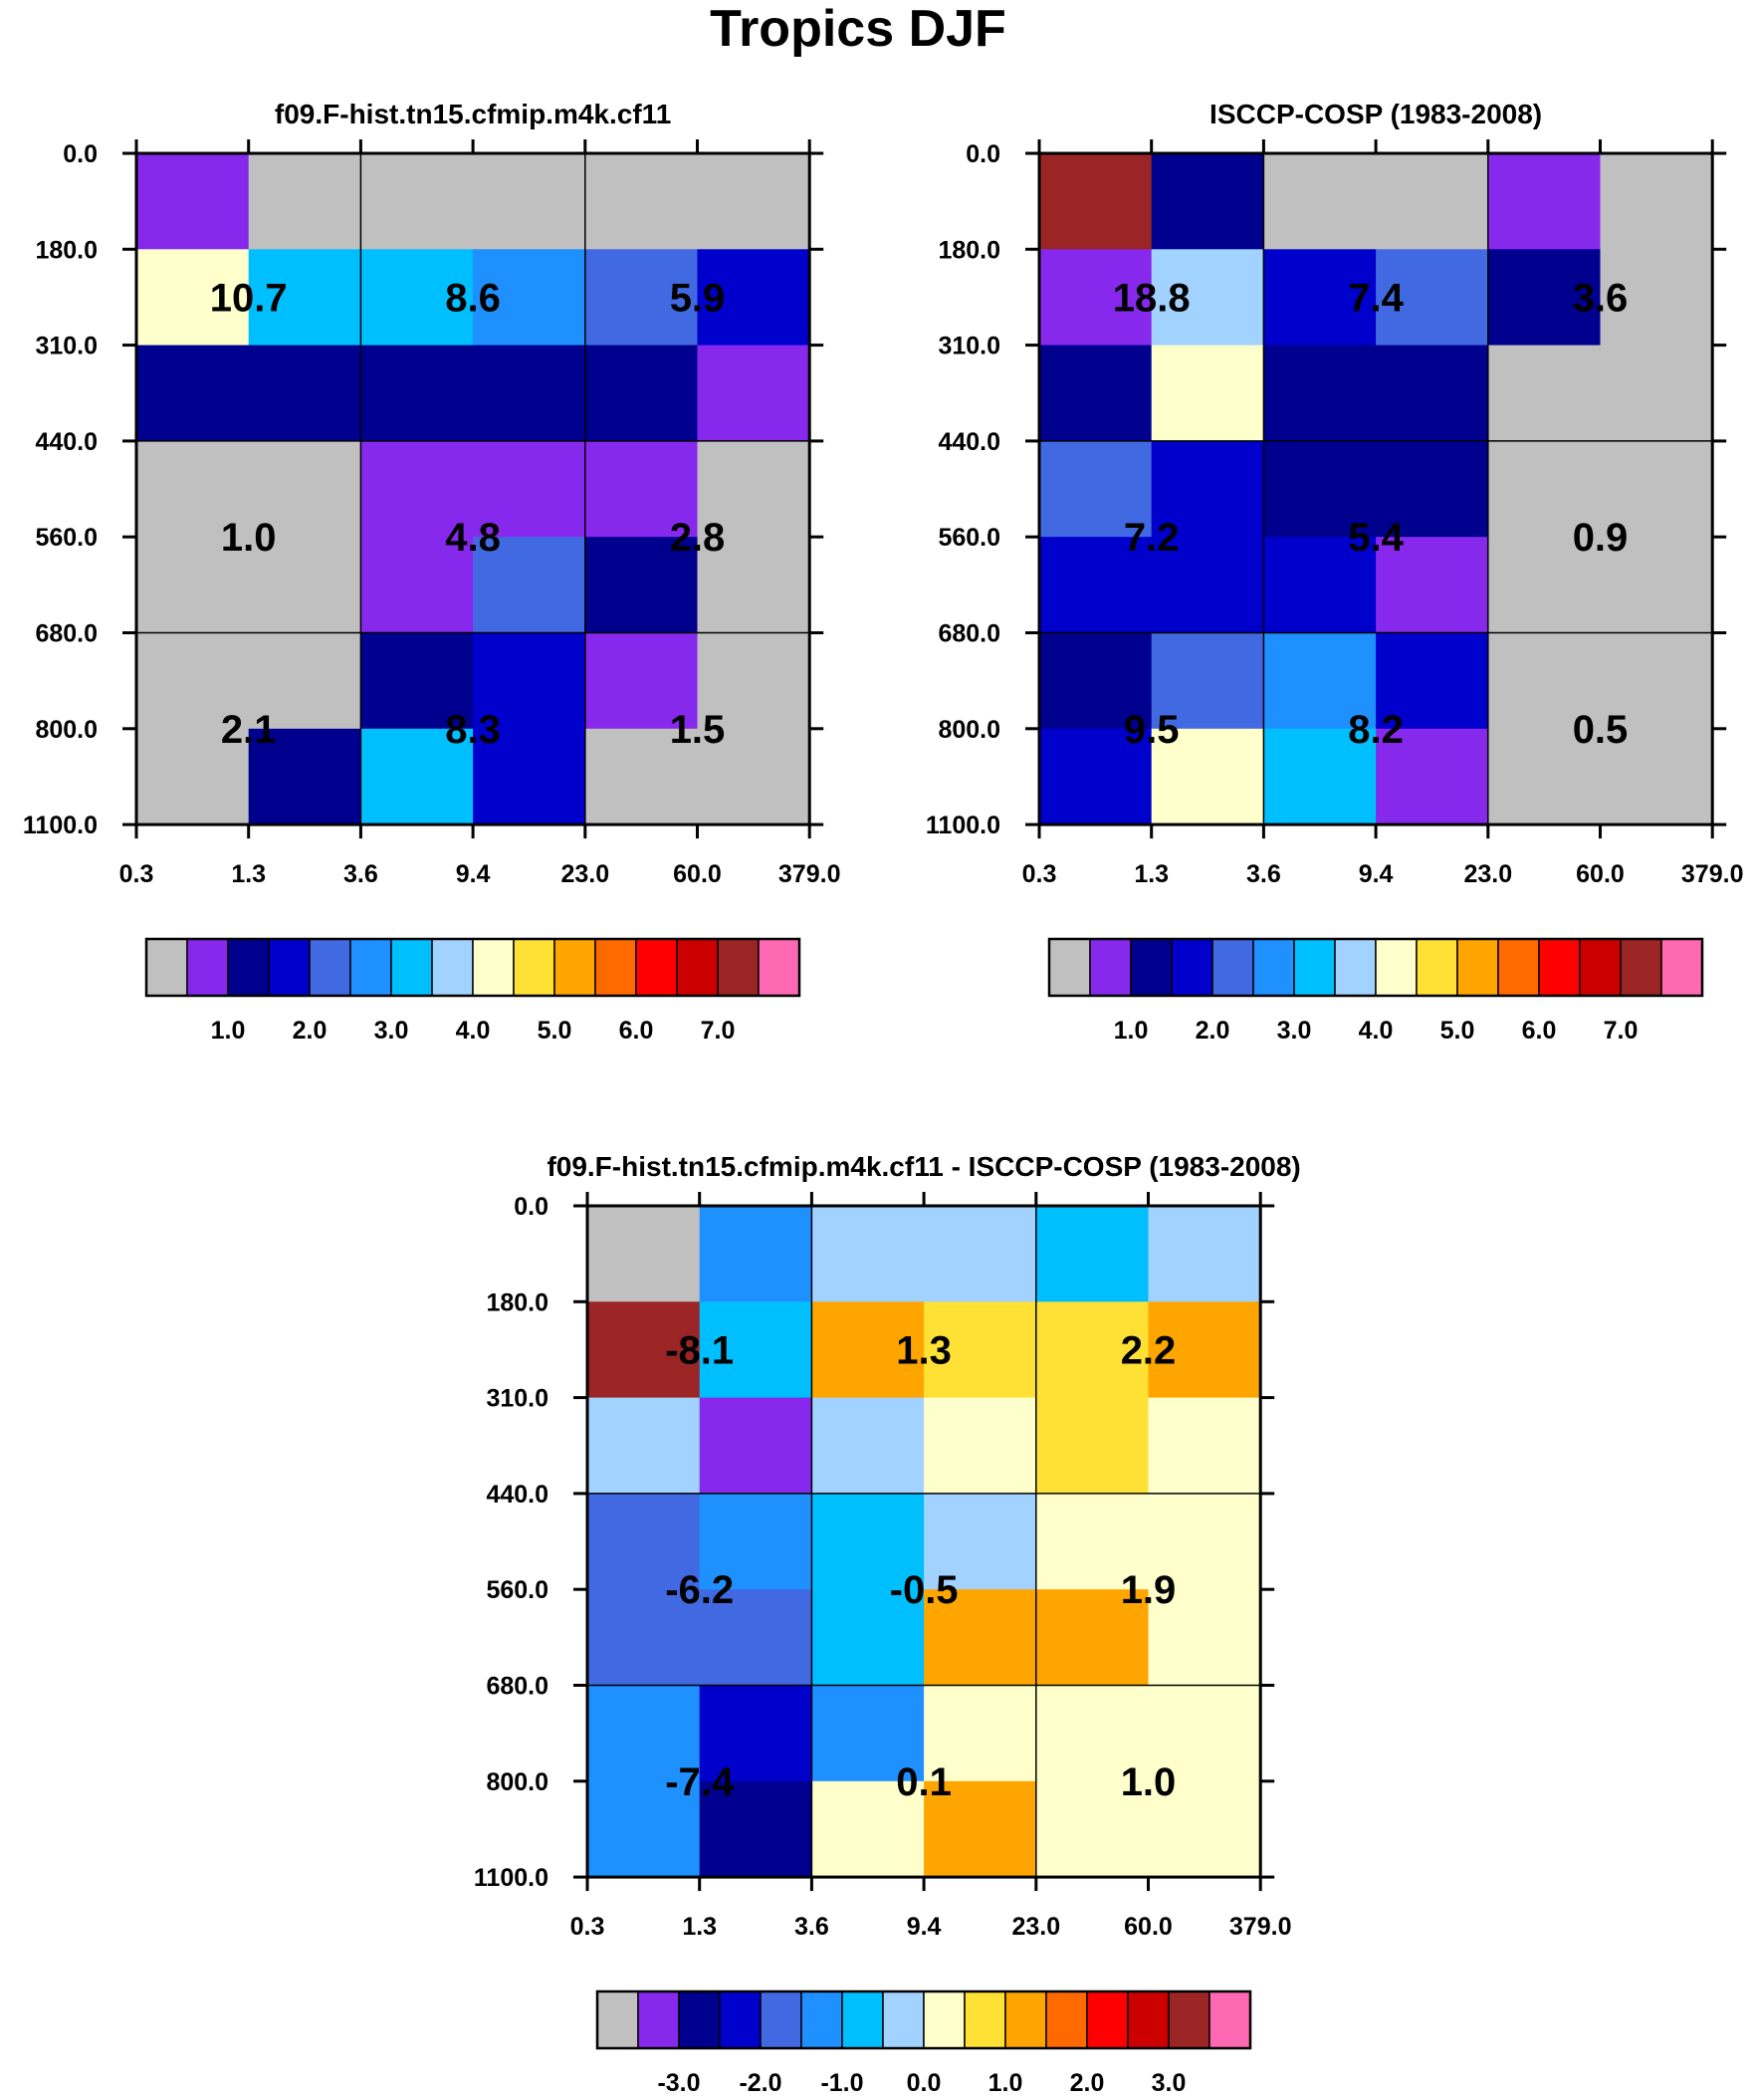 The height and width of the screenshot is (2100, 1755). I want to click on cell-value-label: 0.5, so click(1601, 730).